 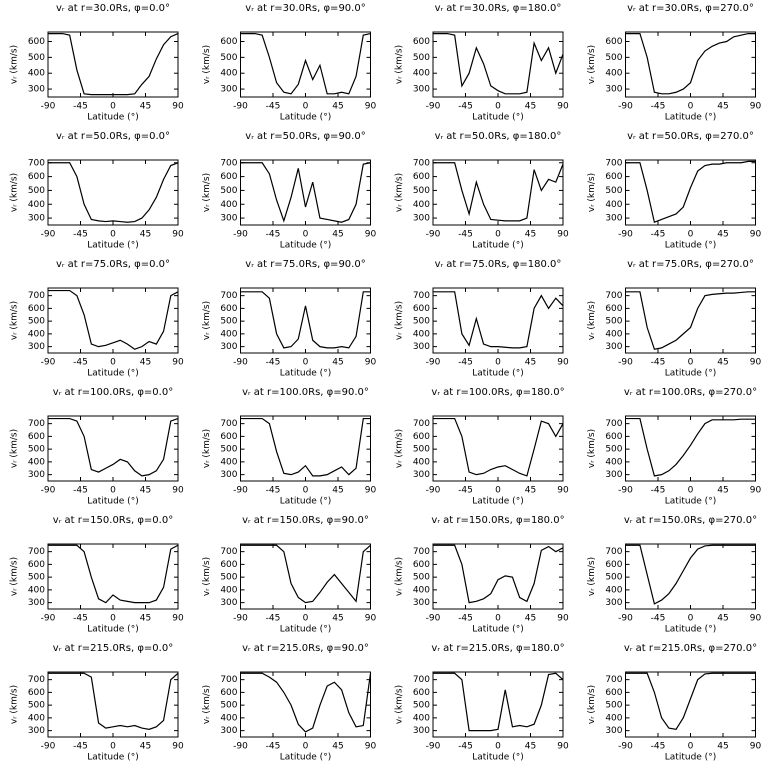 What do you see at coordinates (690, 520) in the screenshot?
I see `panel-title: vᵣ at r=150.0Rs, φ=270.0°` at bounding box center [690, 520].